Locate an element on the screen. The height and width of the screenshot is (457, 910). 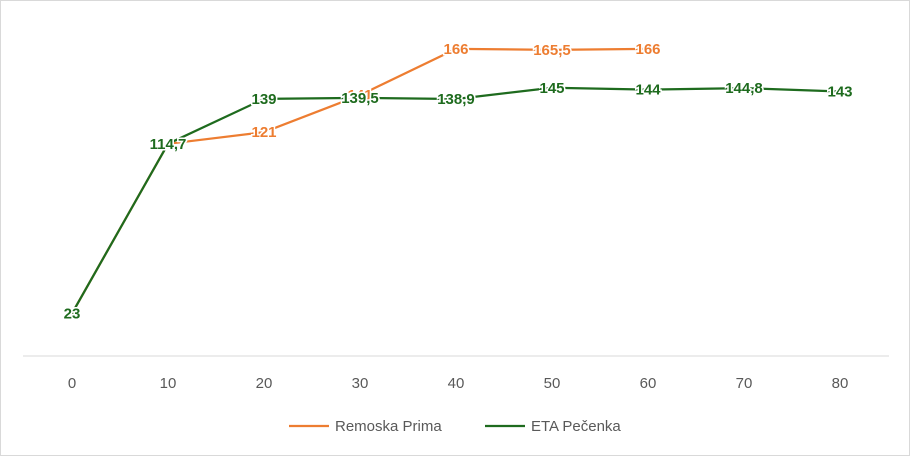
x-tick-label: 10 is located at coordinates (168, 383).